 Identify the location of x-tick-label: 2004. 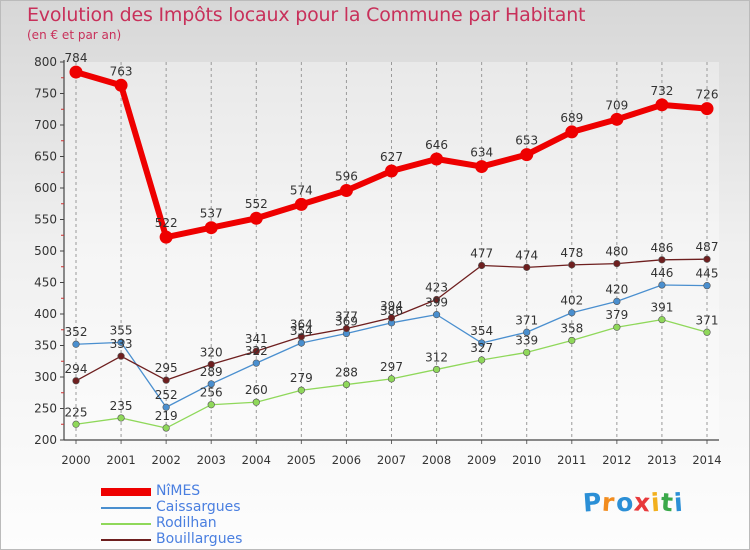
(256, 460).